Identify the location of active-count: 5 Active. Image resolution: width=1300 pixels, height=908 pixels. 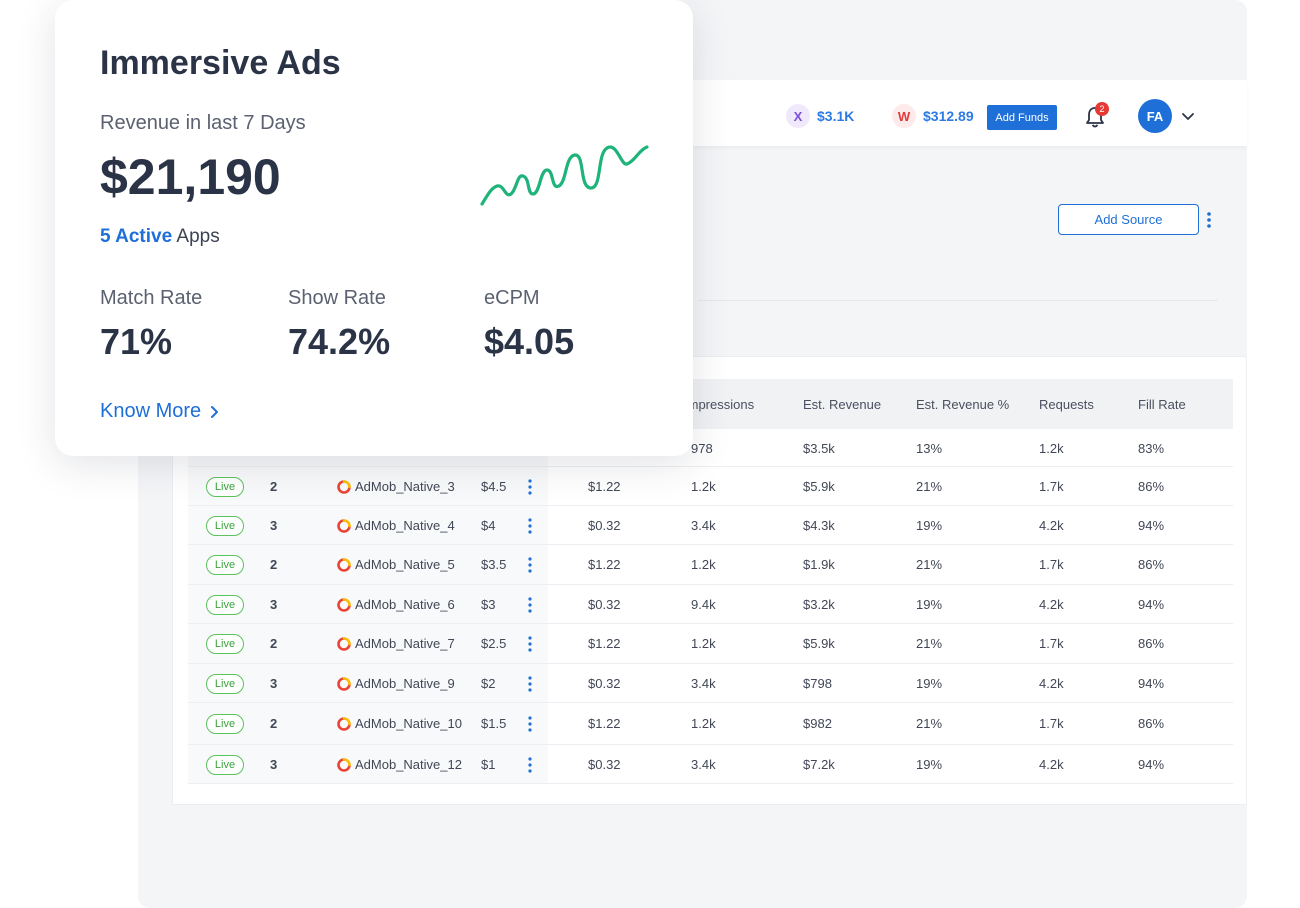
(136, 236).